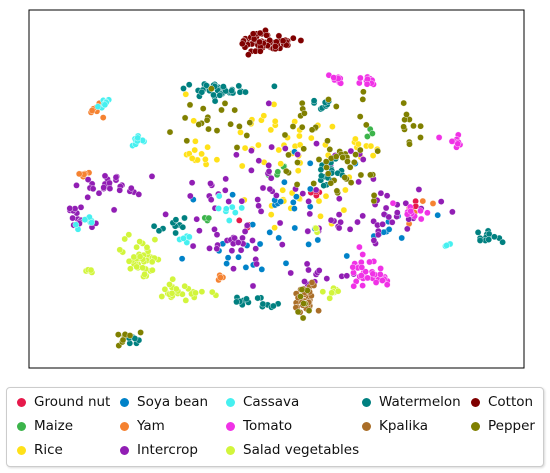 This screenshot has height=473, width=550. Describe the element at coordinates (292, 450) in the screenshot. I see `legend-item-salad-vegetables: Salad vegetables` at that location.